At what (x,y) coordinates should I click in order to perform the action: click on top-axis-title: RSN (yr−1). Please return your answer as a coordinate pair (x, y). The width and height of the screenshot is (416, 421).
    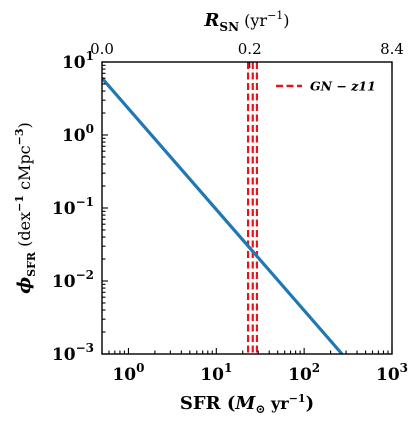
    Looking at the image, I should click on (246, 21).